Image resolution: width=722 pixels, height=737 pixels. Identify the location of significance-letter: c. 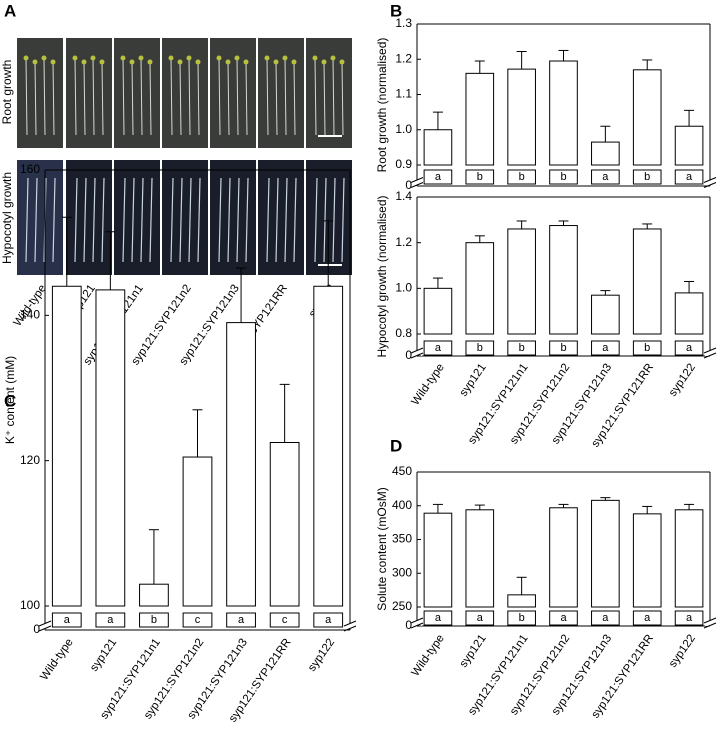
(198, 620).